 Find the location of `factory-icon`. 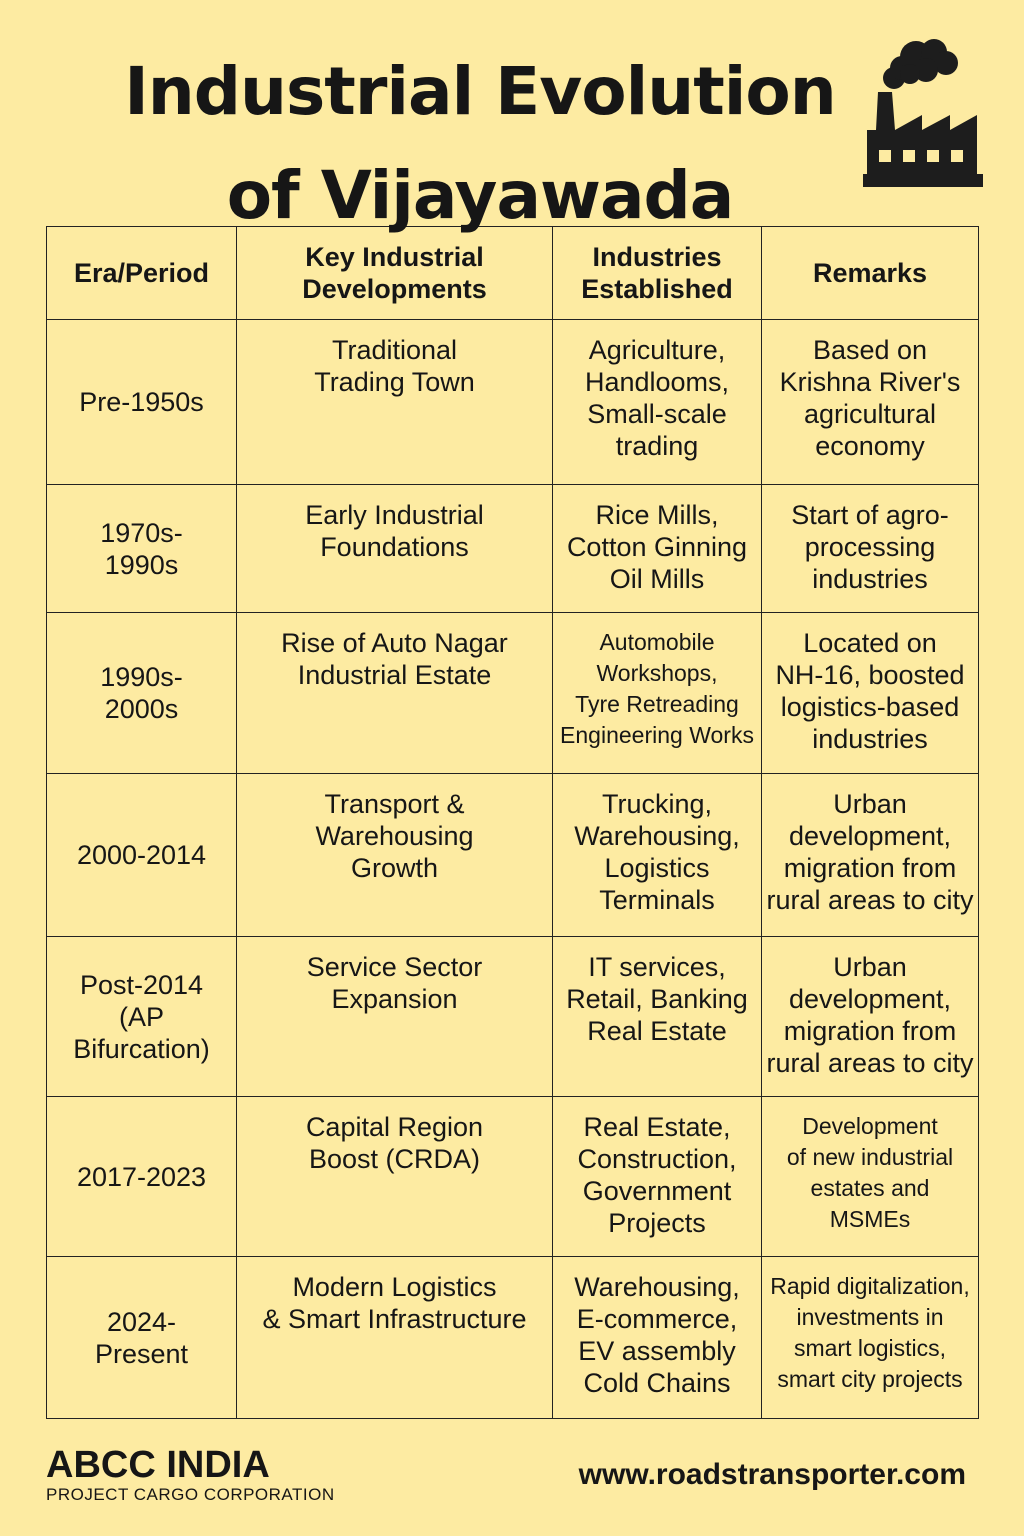

factory-icon is located at coordinates (923, 113).